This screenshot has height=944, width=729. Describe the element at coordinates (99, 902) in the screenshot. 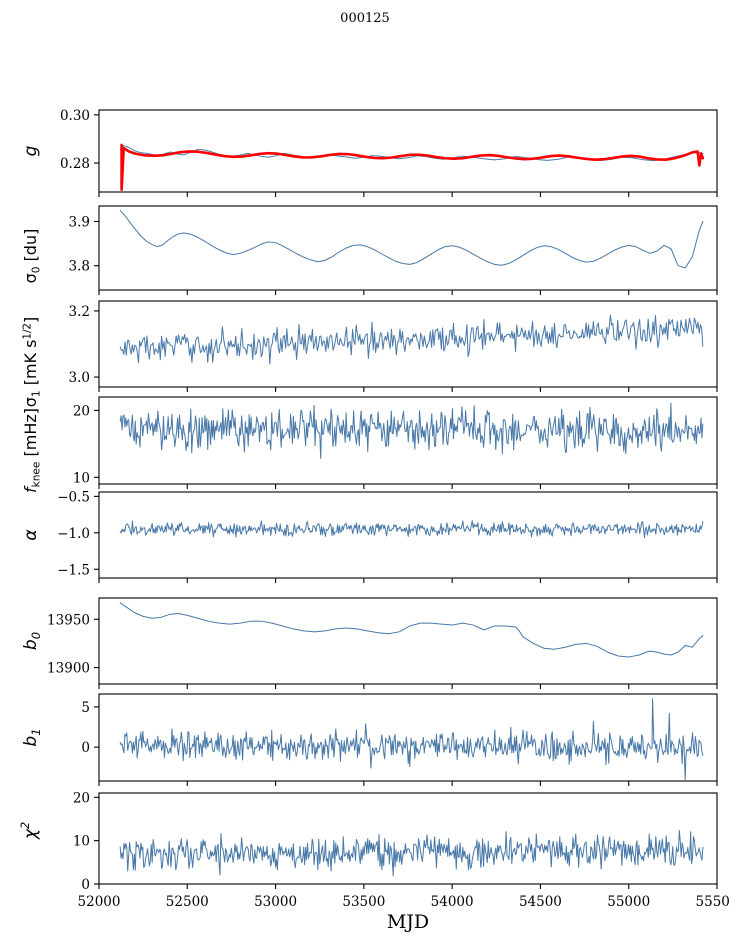

I see `x-axis-tick-label: 52000` at that location.